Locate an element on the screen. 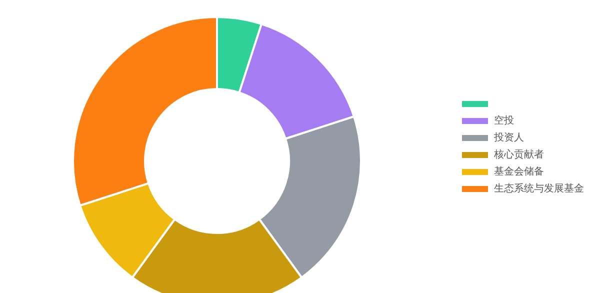 Image resolution: width=600 pixels, height=293 pixels. legend-label: 核心贡献者 is located at coordinates (518, 154).